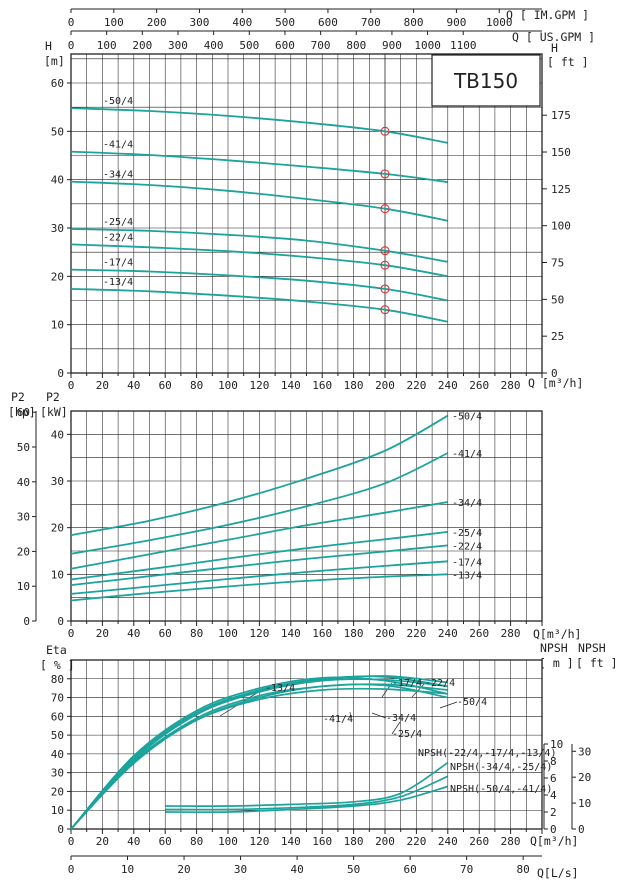 The image size is (622, 885). Describe the element at coordinates (23, 482) in the screenshot. I see `hp-tick-label: 40` at that location.